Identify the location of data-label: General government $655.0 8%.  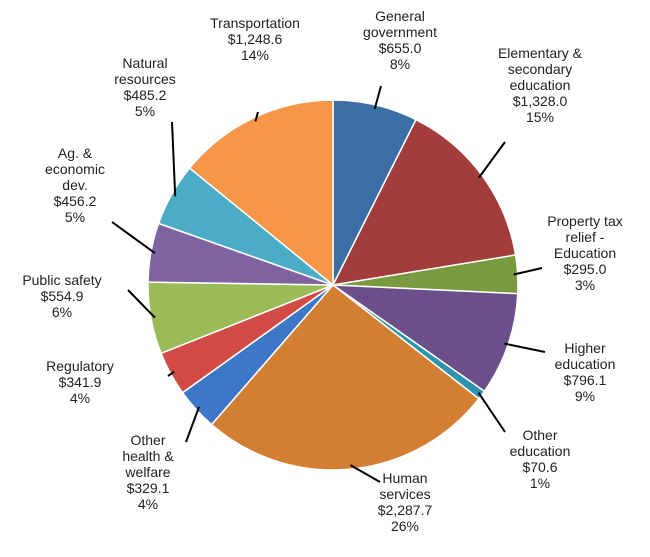
(400, 40).